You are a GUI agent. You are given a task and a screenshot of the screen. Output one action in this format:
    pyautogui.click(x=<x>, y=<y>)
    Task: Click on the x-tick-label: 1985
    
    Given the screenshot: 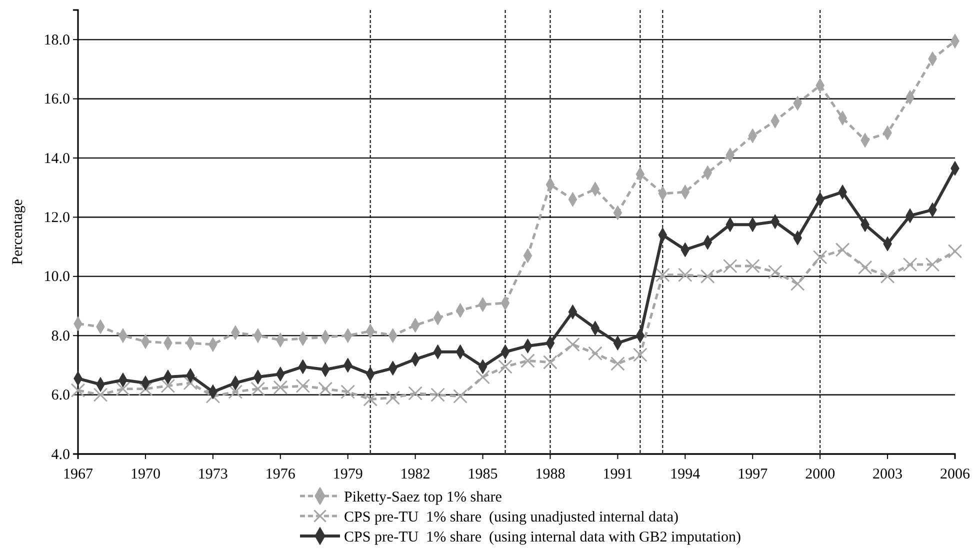 What is the action you would take?
    pyautogui.click(x=483, y=474)
    